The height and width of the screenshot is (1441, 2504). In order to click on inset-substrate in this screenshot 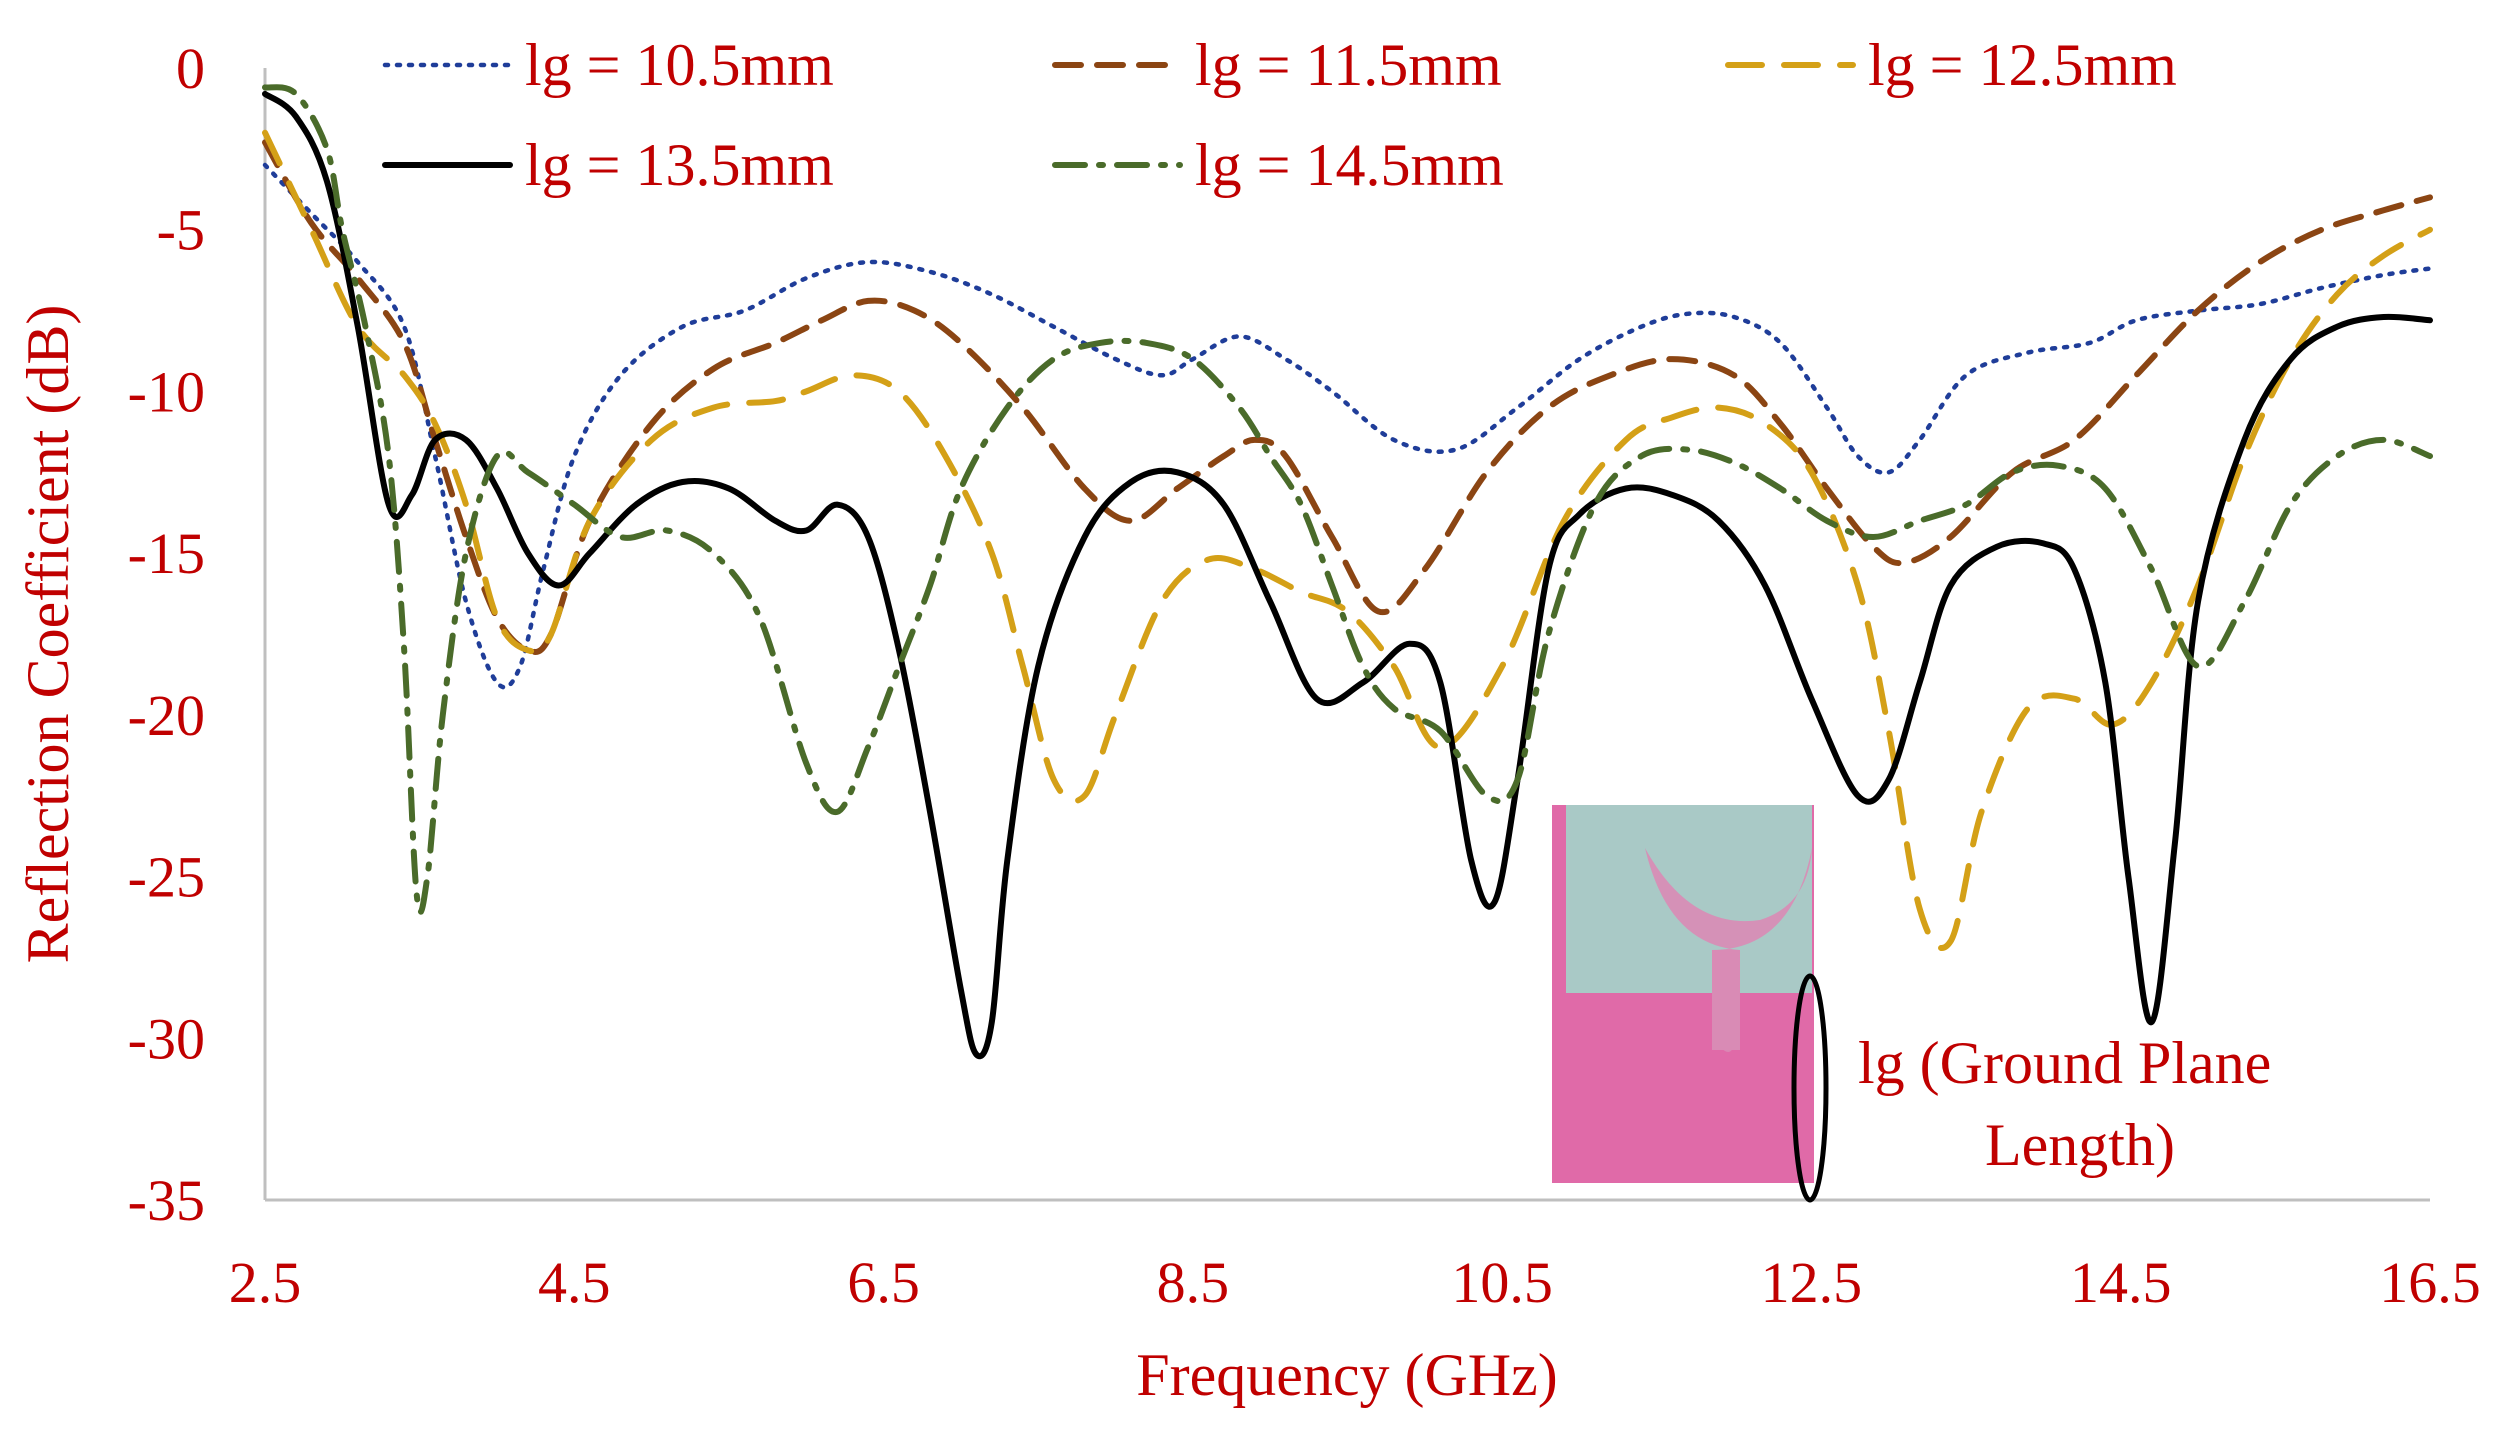, I will do `click(1689, 899)`.